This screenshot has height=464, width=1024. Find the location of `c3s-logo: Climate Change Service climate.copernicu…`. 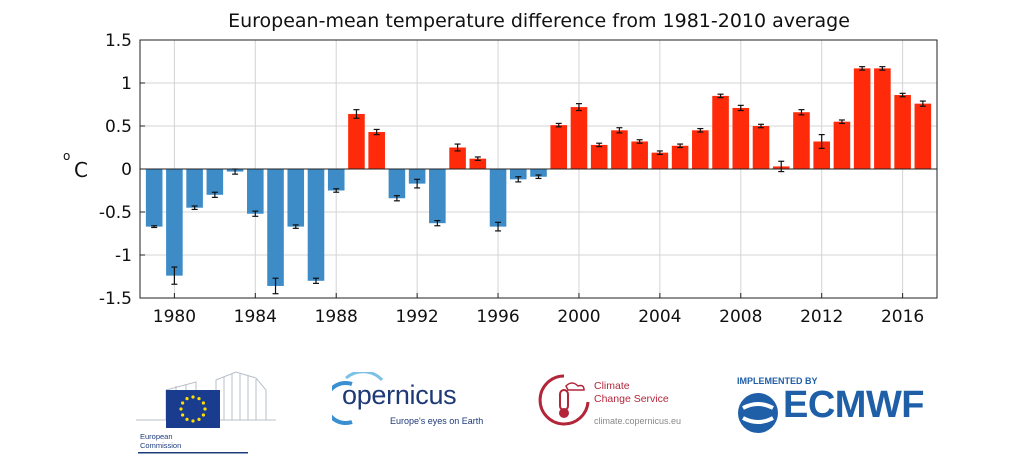

c3s-logo: Climate Change Service climate.copernicu… is located at coordinates (616, 405).